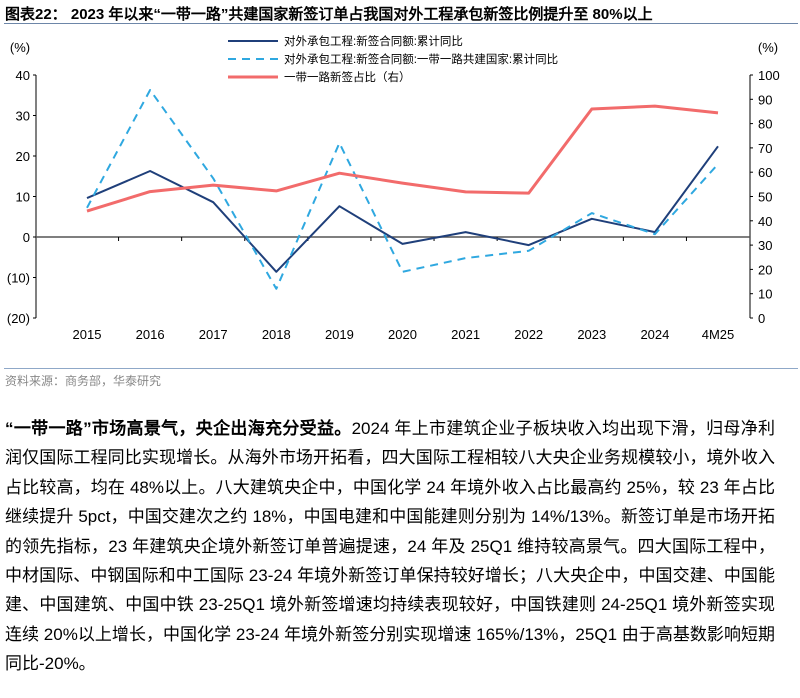  Describe the element at coordinates (26, 237) in the screenshot. I see `left-axis-tick-label: 0` at that location.